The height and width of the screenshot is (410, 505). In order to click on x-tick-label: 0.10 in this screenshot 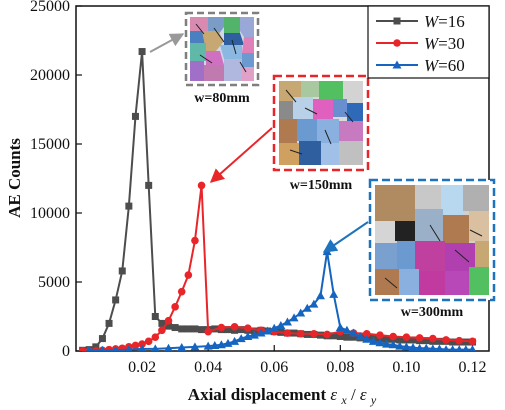, I will do `click(406, 367)`.